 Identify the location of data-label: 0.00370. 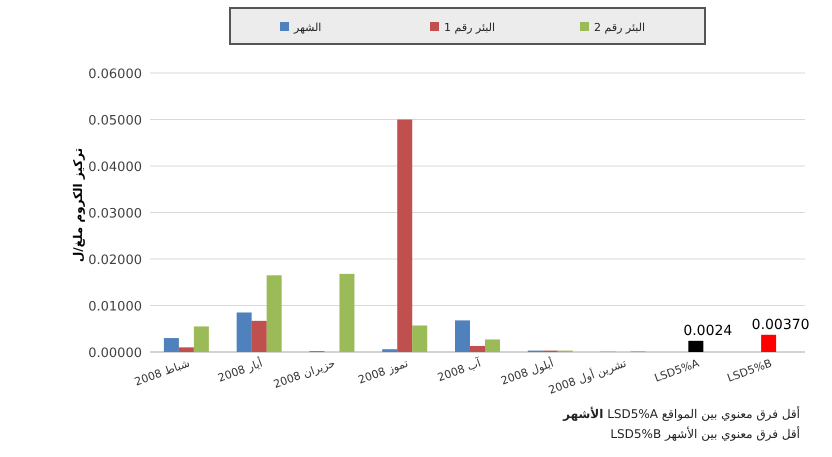
(781, 324).